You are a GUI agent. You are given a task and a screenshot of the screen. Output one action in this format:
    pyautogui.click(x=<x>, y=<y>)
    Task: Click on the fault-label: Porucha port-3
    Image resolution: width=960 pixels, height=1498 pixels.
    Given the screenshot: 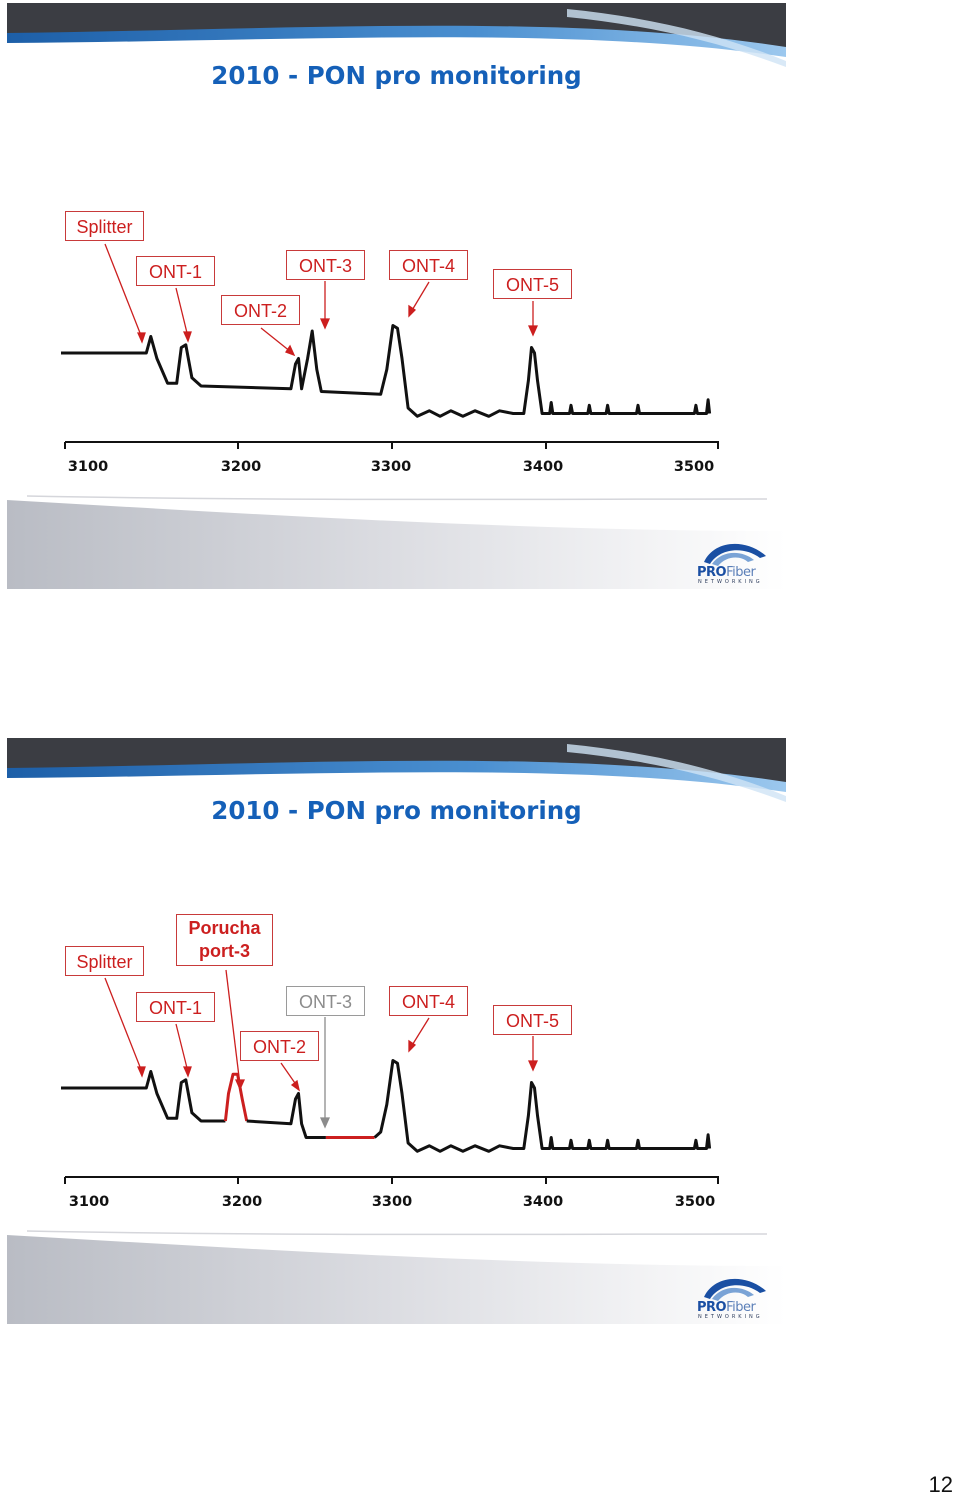 What is the action you would take?
    pyautogui.click(x=224, y=940)
    